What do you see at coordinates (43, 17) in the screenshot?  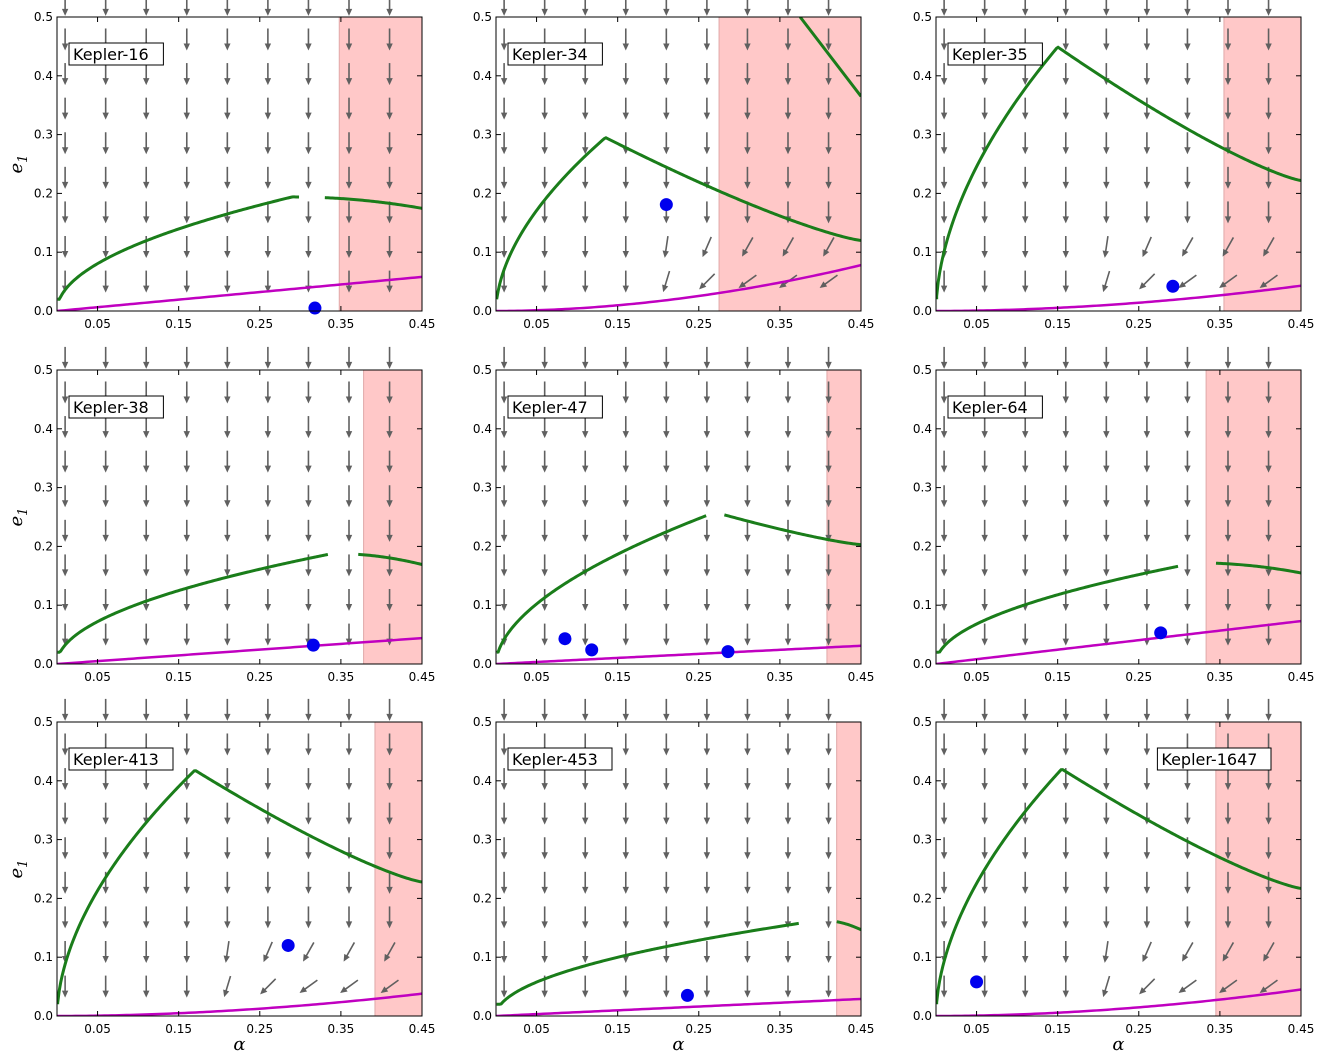 I see `y-tick-label: 0.5` at bounding box center [43, 17].